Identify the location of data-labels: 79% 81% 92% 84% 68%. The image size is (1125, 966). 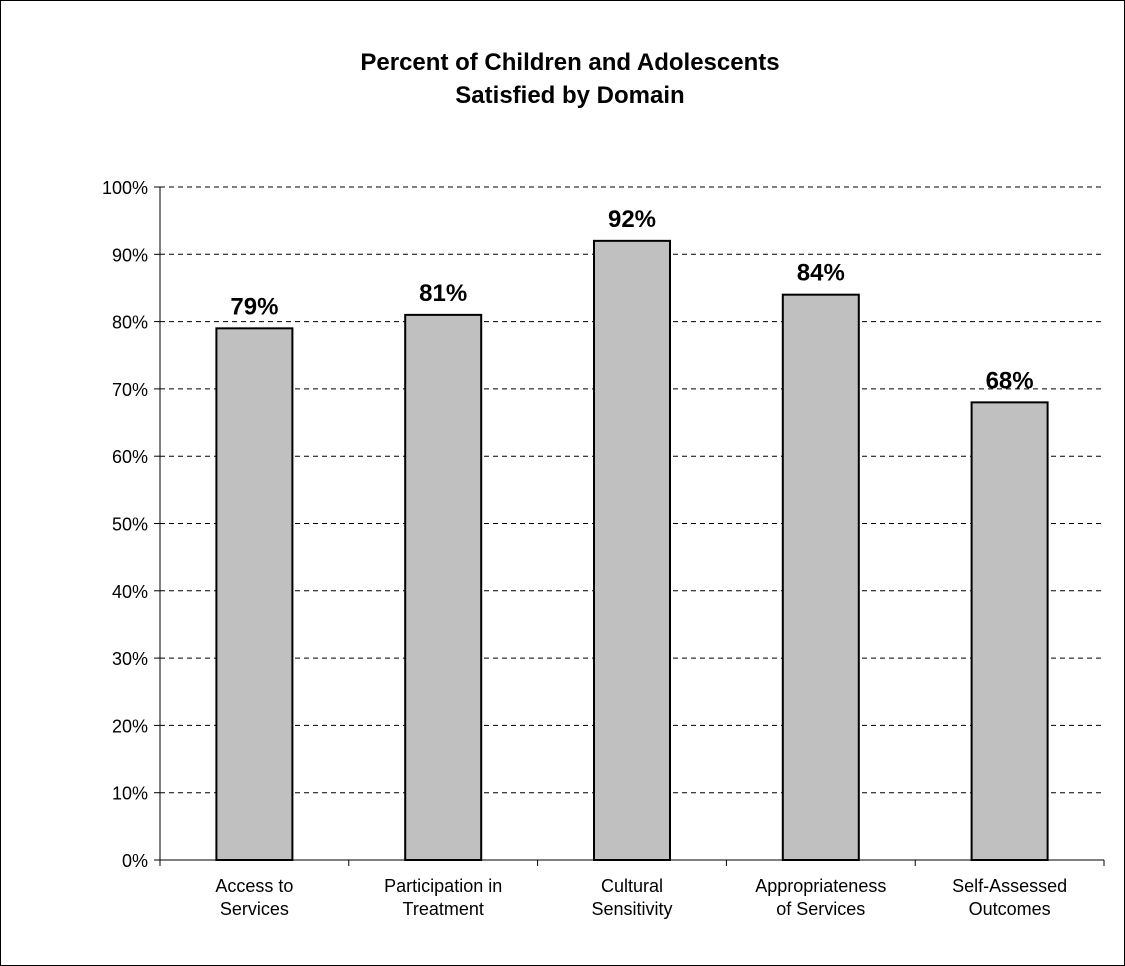
(631, 300).